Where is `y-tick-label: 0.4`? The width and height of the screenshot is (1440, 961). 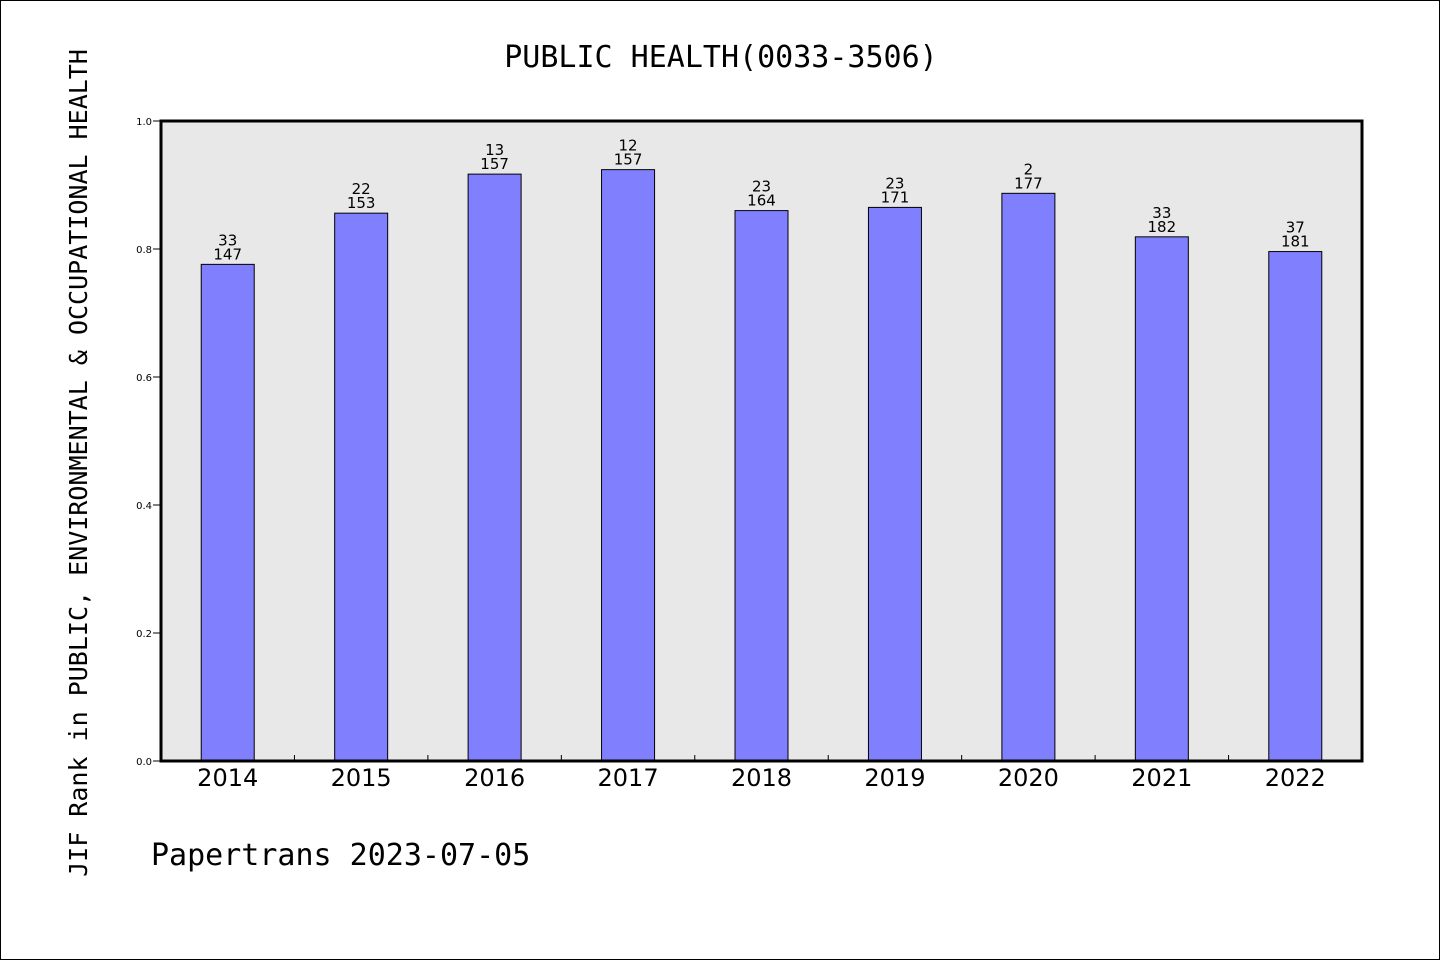 y-tick-label: 0.4 is located at coordinates (144, 506).